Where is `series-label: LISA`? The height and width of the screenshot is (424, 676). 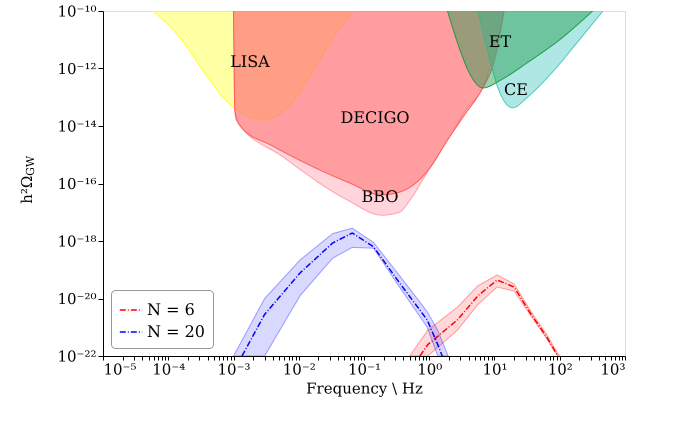
series-label: LISA is located at coordinates (250, 61).